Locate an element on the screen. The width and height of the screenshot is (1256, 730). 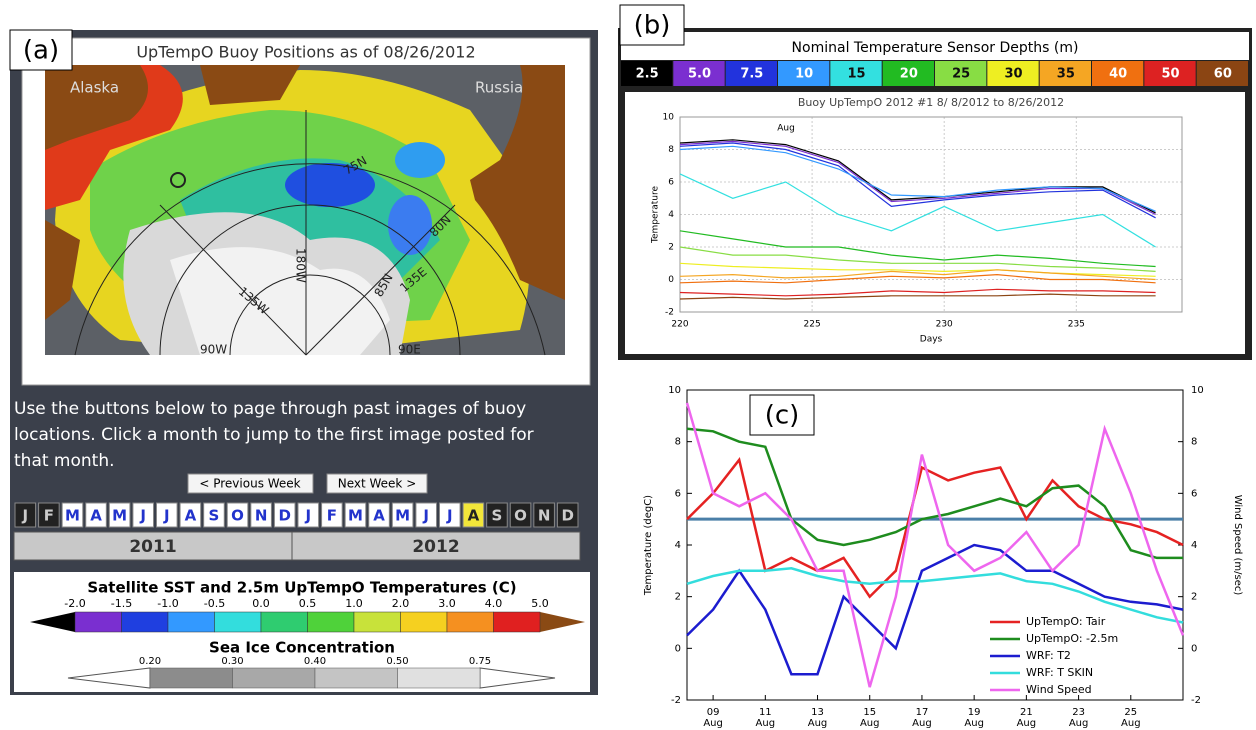
year-label: 2012 is located at coordinates (435, 547).